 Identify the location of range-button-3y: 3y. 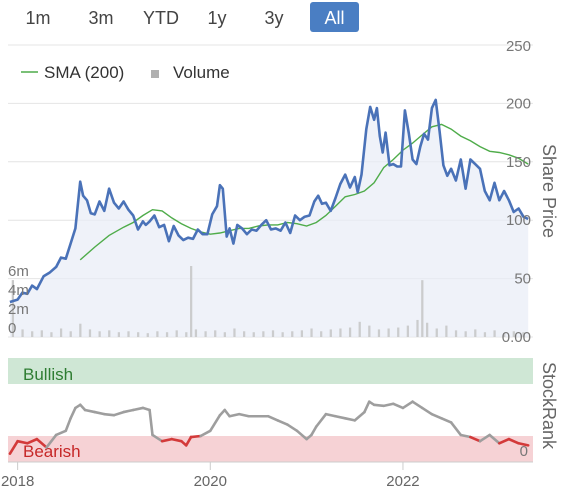
(273, 18).